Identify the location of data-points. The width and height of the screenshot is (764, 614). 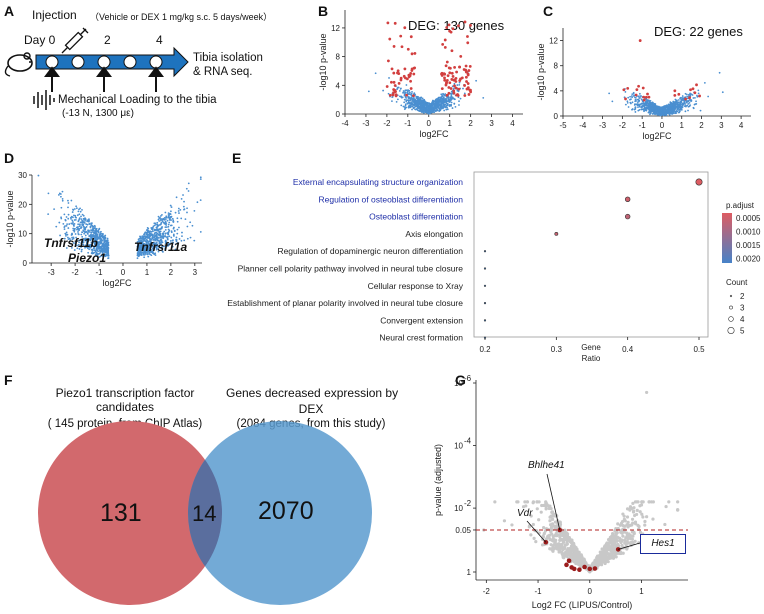
(426, 67).